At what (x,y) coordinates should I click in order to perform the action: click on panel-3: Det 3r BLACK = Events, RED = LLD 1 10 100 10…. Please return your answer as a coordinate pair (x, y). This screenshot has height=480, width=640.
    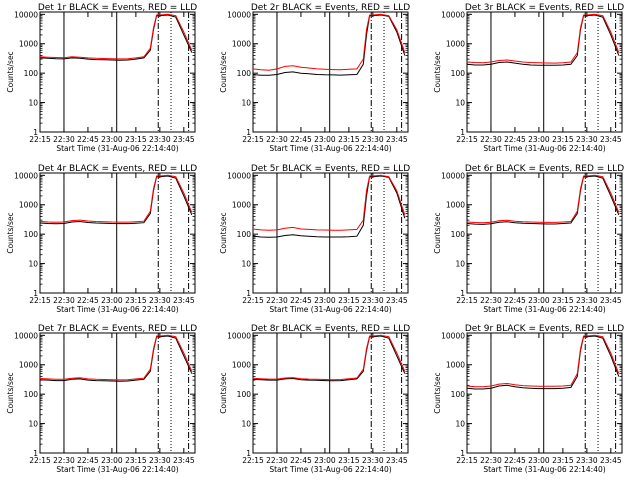
    Looking at the image, I should click on (528, 78).